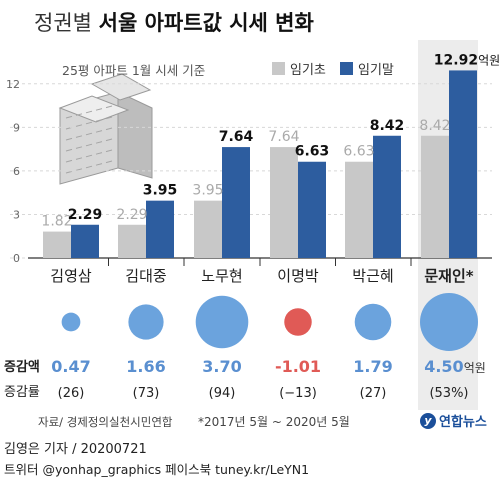 The height and width of the screenshot is (483, 500). I want to click on x-category-label: 김대중, so click(145, 276).